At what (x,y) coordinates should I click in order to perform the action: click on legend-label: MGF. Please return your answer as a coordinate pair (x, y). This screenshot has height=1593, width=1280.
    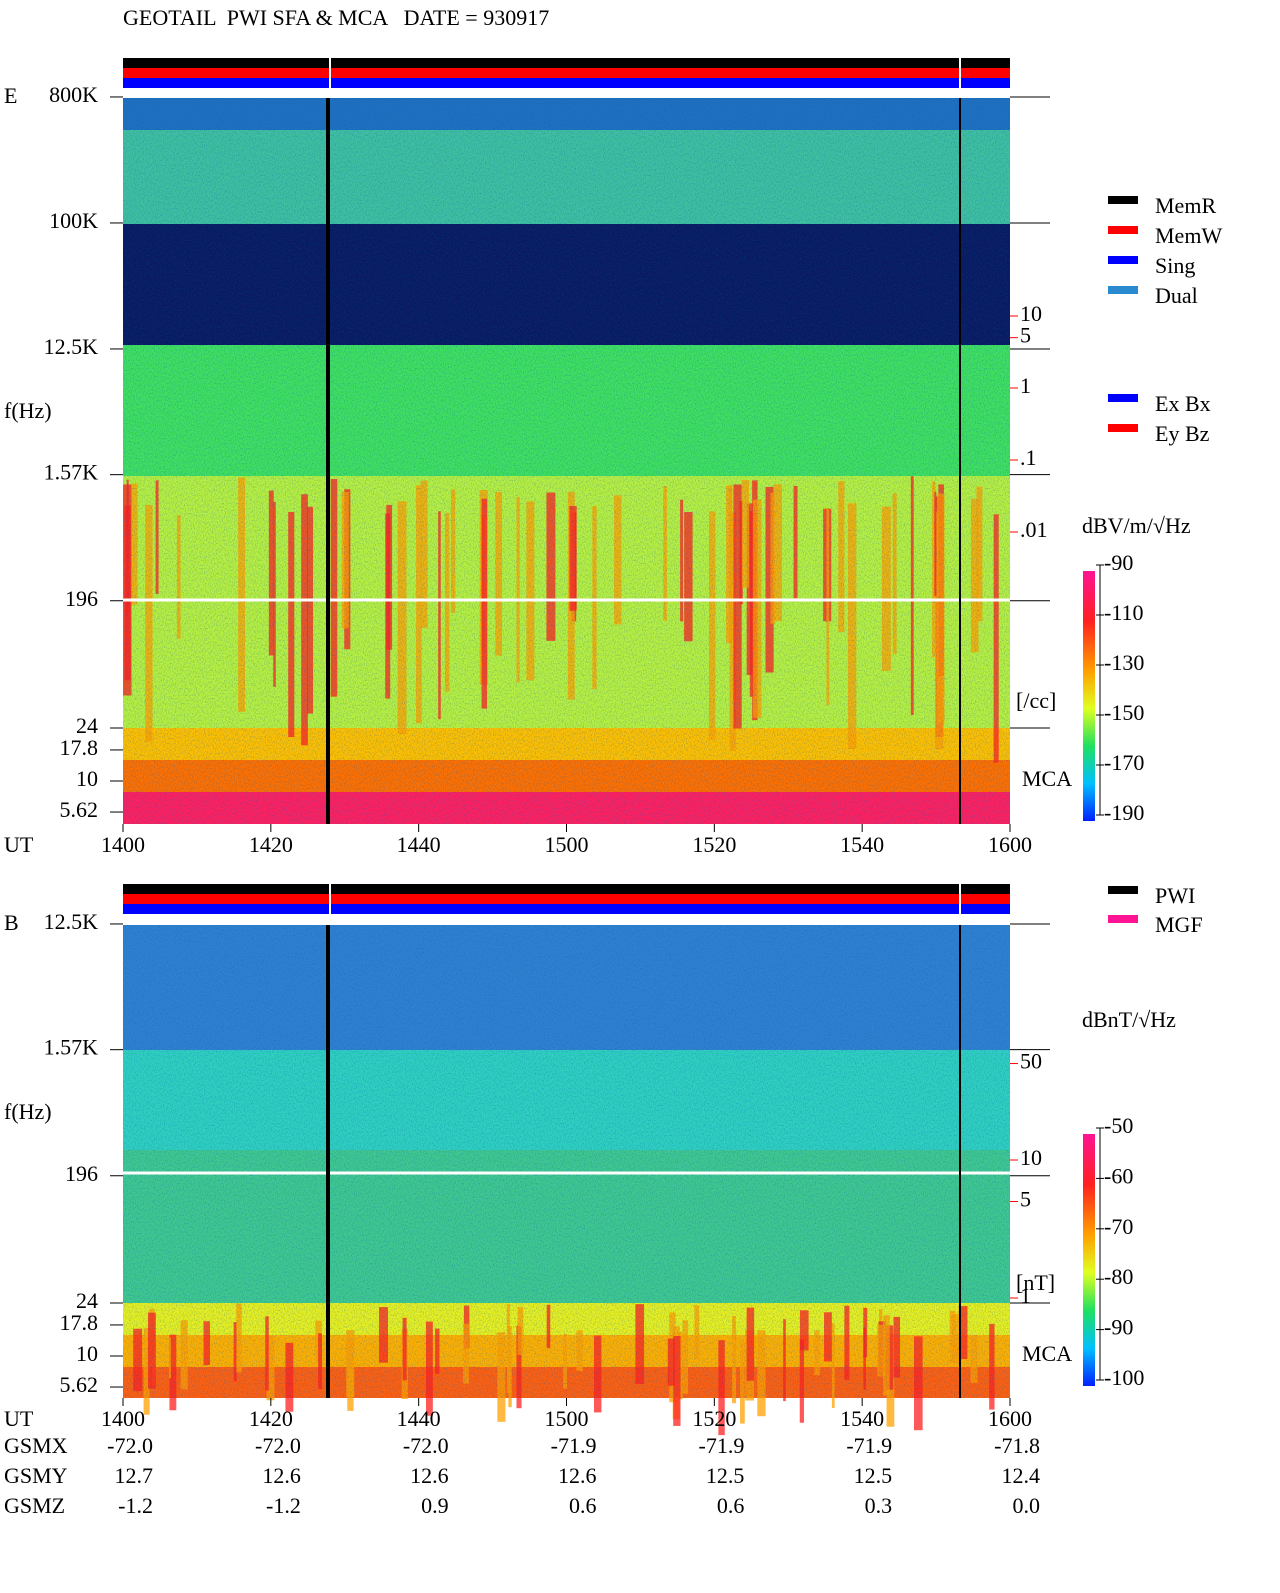
    Looking at the image, I should click on (1179, 924).